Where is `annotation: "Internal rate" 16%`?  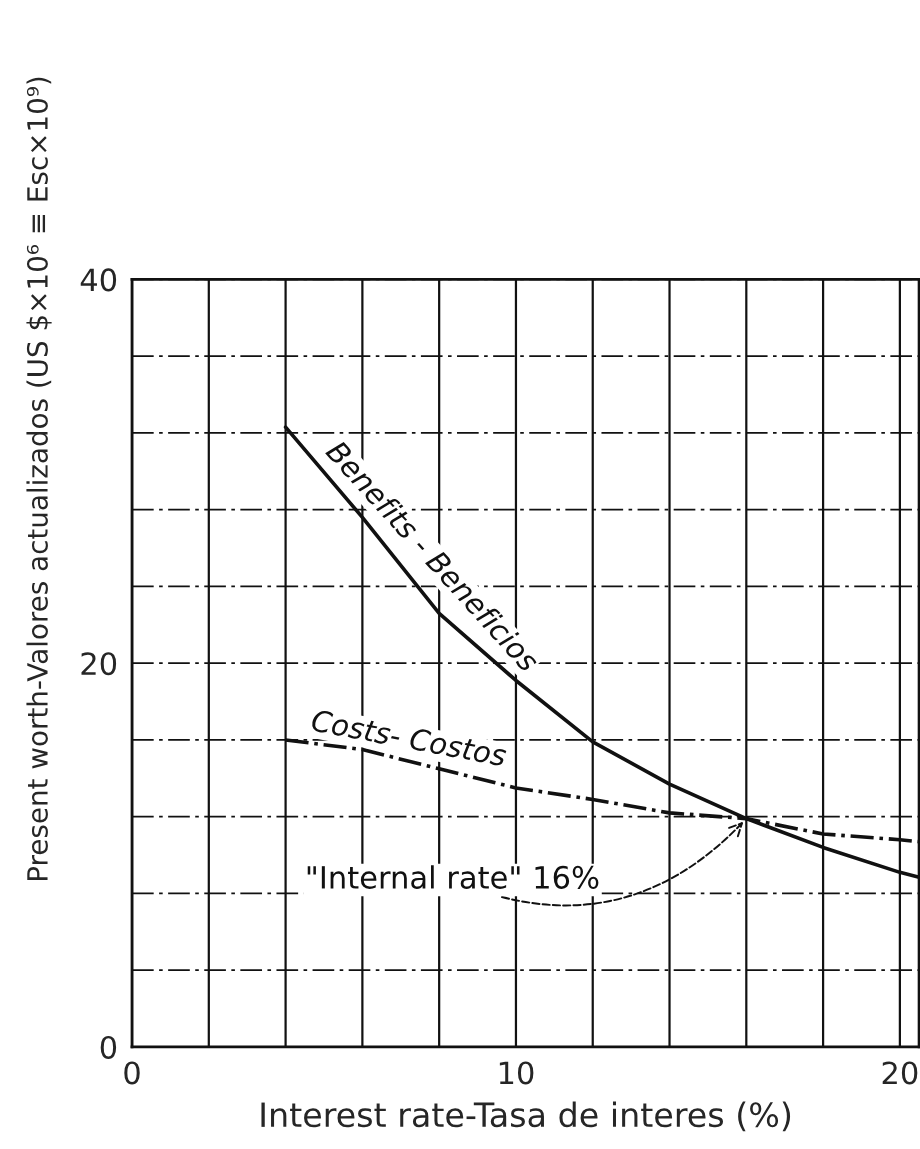 annotation: "Internal rate" 16% is located at coordinates (453, 877).